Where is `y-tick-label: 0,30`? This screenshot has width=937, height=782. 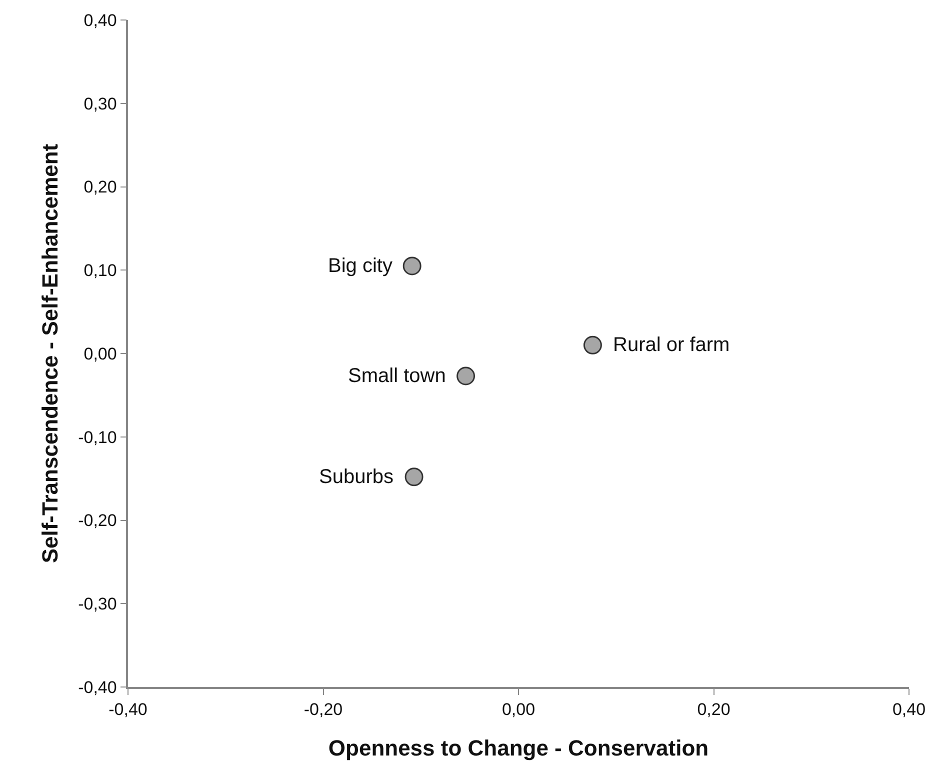 y-tick-label: 0,30 is located at coordinates (100, 104).